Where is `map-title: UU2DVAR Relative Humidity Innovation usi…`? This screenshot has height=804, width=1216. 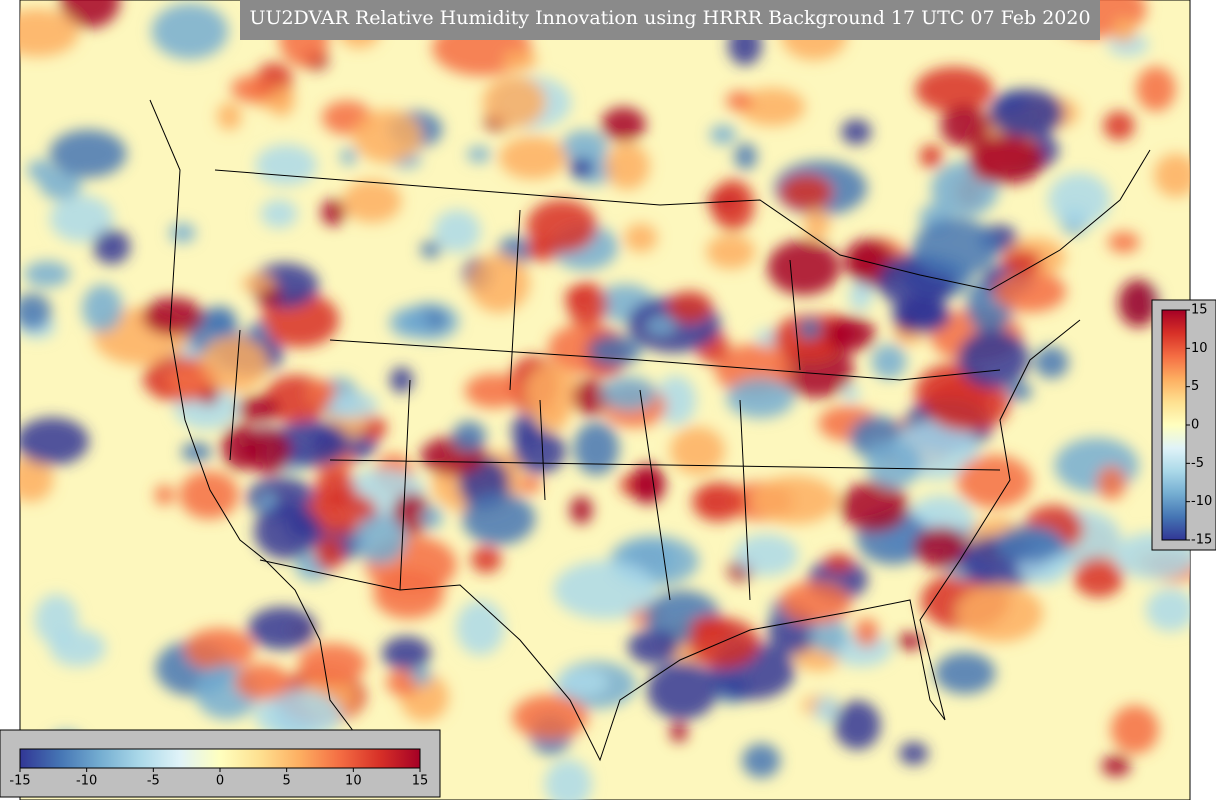
map-title: UU2DVAR Relative Humidity Innovation usi… is located at coordinates (669, 18).